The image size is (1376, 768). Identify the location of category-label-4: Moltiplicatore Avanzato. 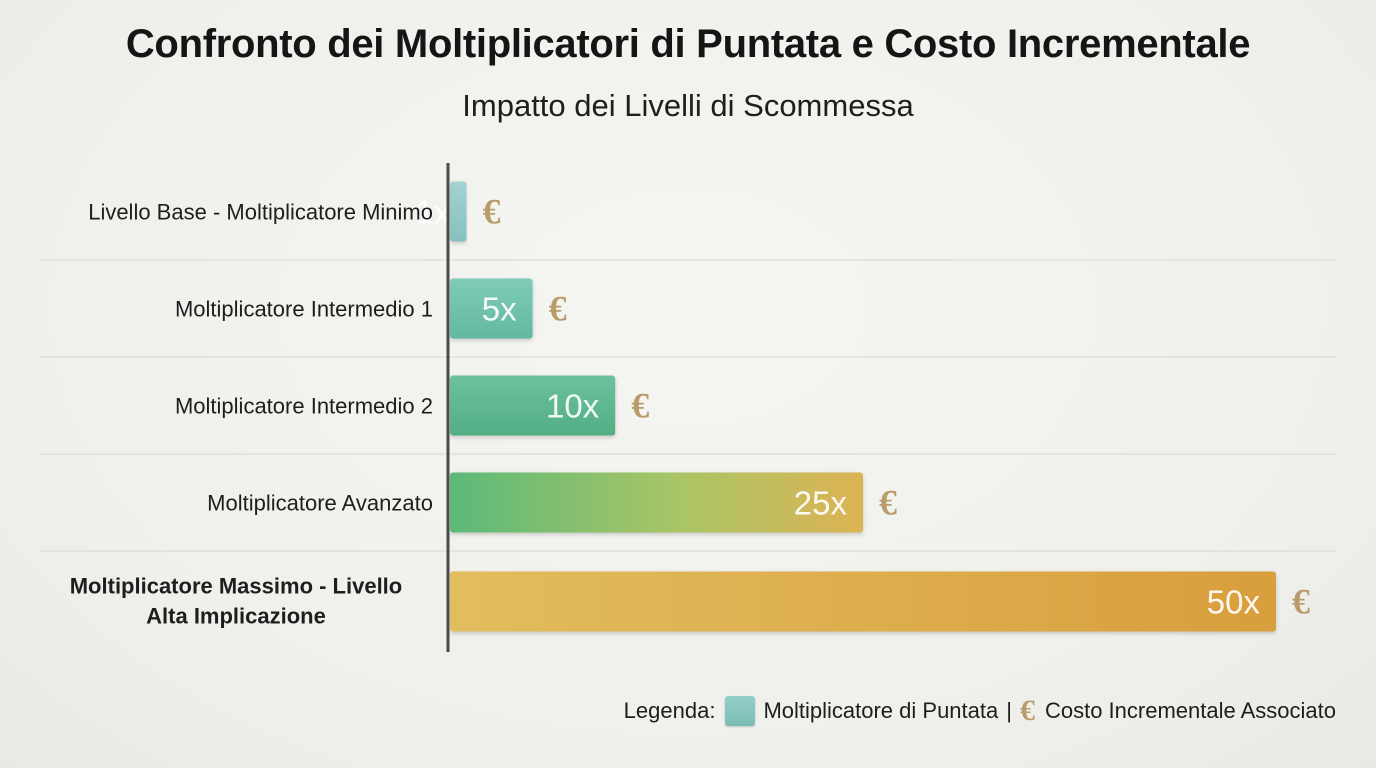
(320, 503).